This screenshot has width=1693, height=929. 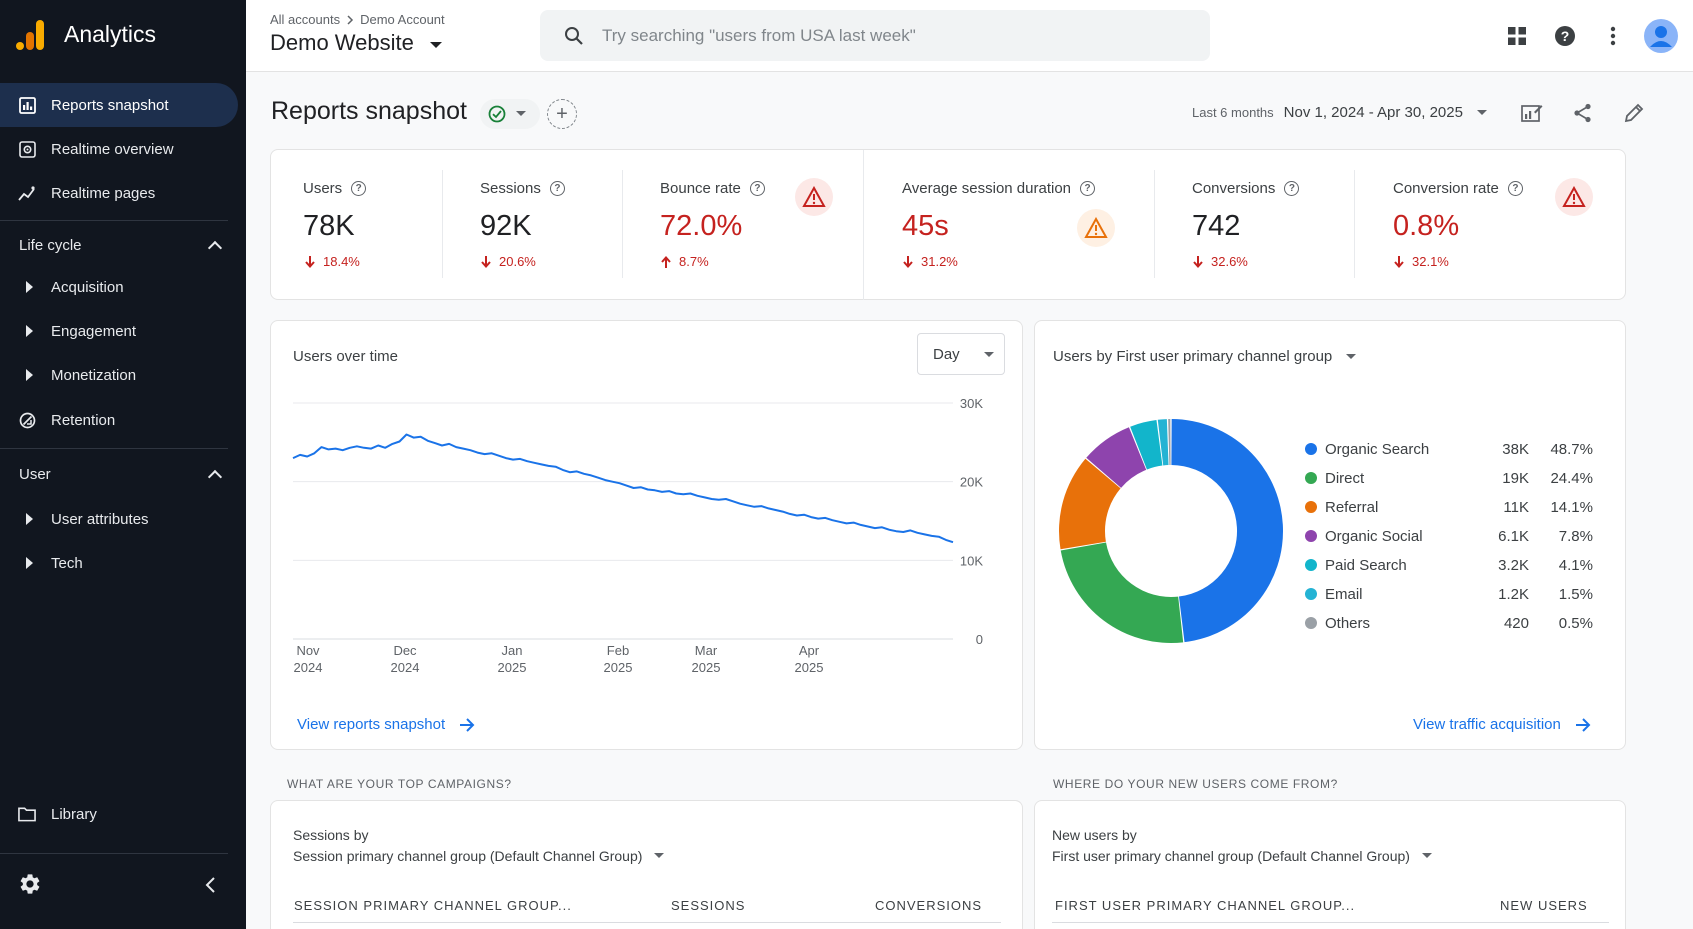 I want to click on view-reports-snapshot-link: View reports snapshot, so click(x=386, y=724).